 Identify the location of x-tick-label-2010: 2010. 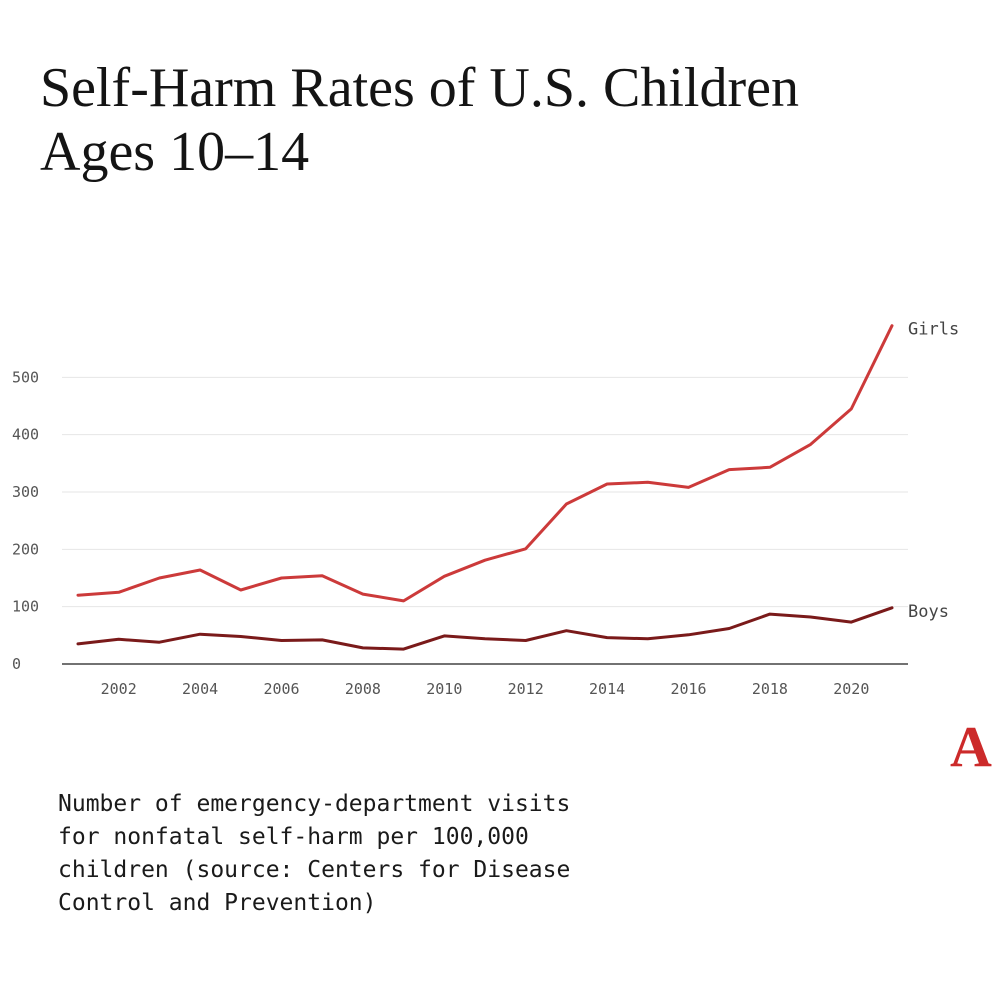
(444, 689).